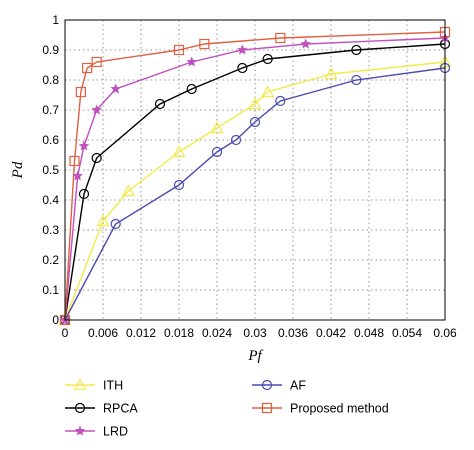 The height and width of the screenshot is (450, 474). Describe the element at coordinates (55, 320) in the screenshot. I see `y-tick-label: 0` at that location.